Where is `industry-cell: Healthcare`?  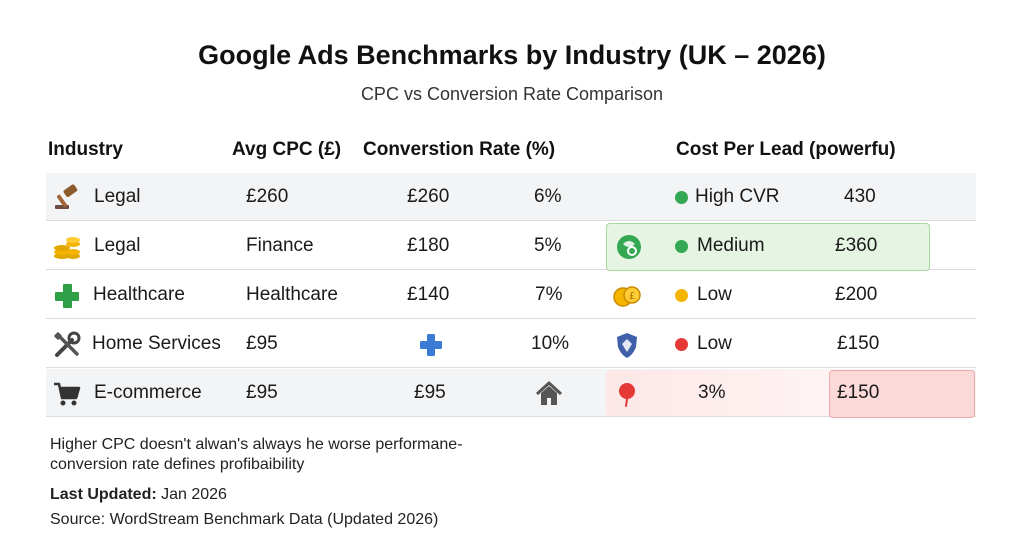 industry-cell: Healthcare is located at coordinates (139, 294).